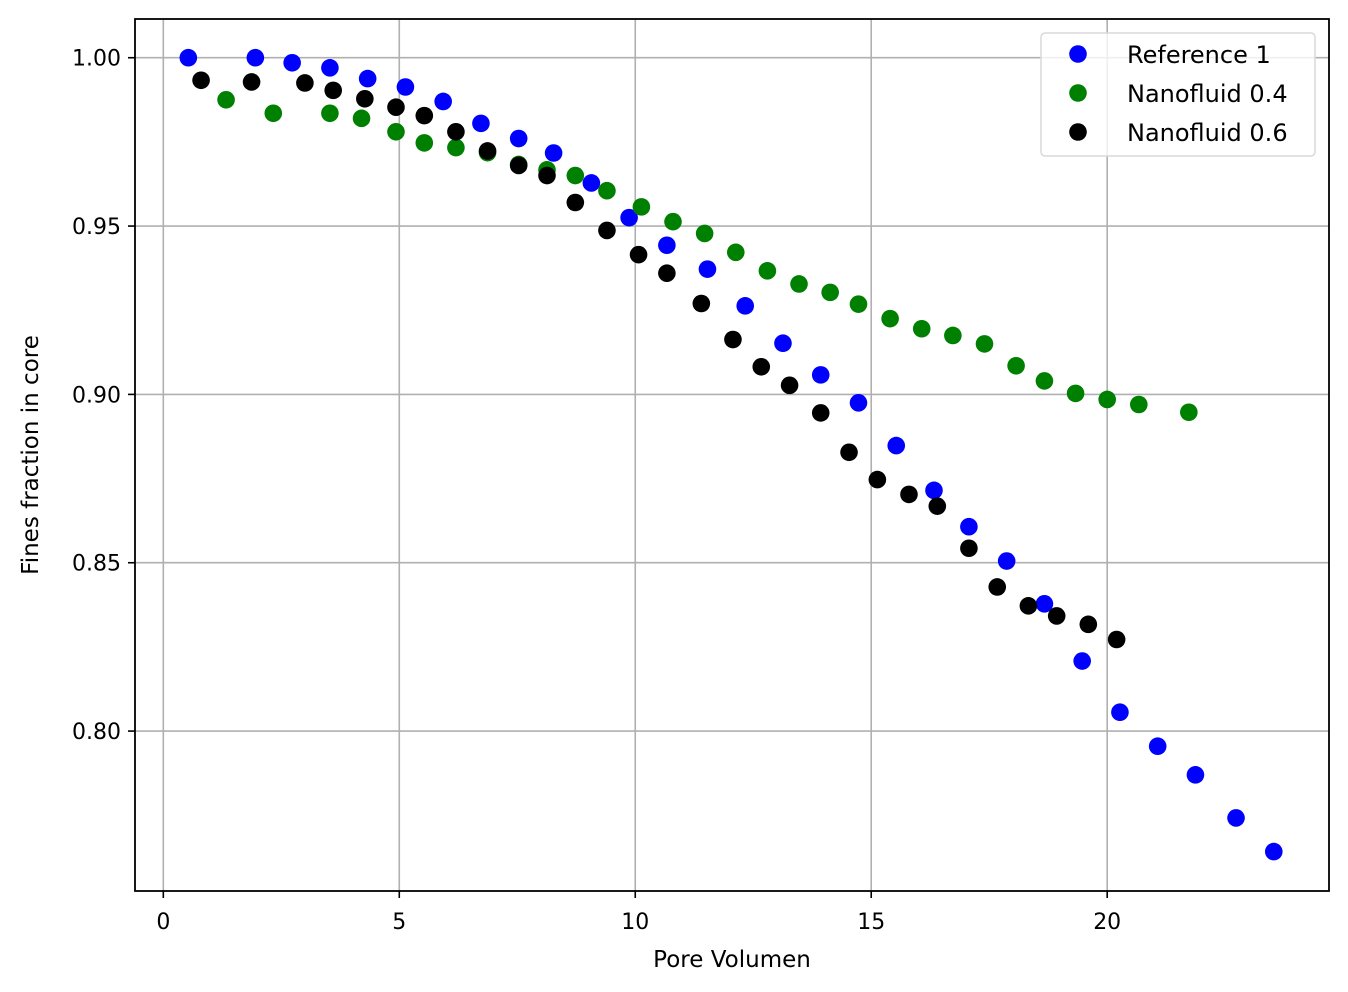 The image size is (1348, 992). What do you see at coordinates (96, 395) in the screenshot?
I see `y-tick-label: 0.90` at bounding box center [96, 395].